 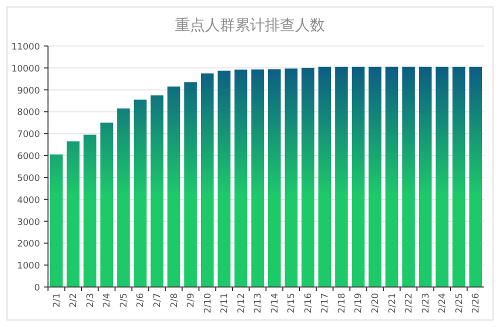 I want to click on y-tick-label: 9000, so click(x=28, y=91).